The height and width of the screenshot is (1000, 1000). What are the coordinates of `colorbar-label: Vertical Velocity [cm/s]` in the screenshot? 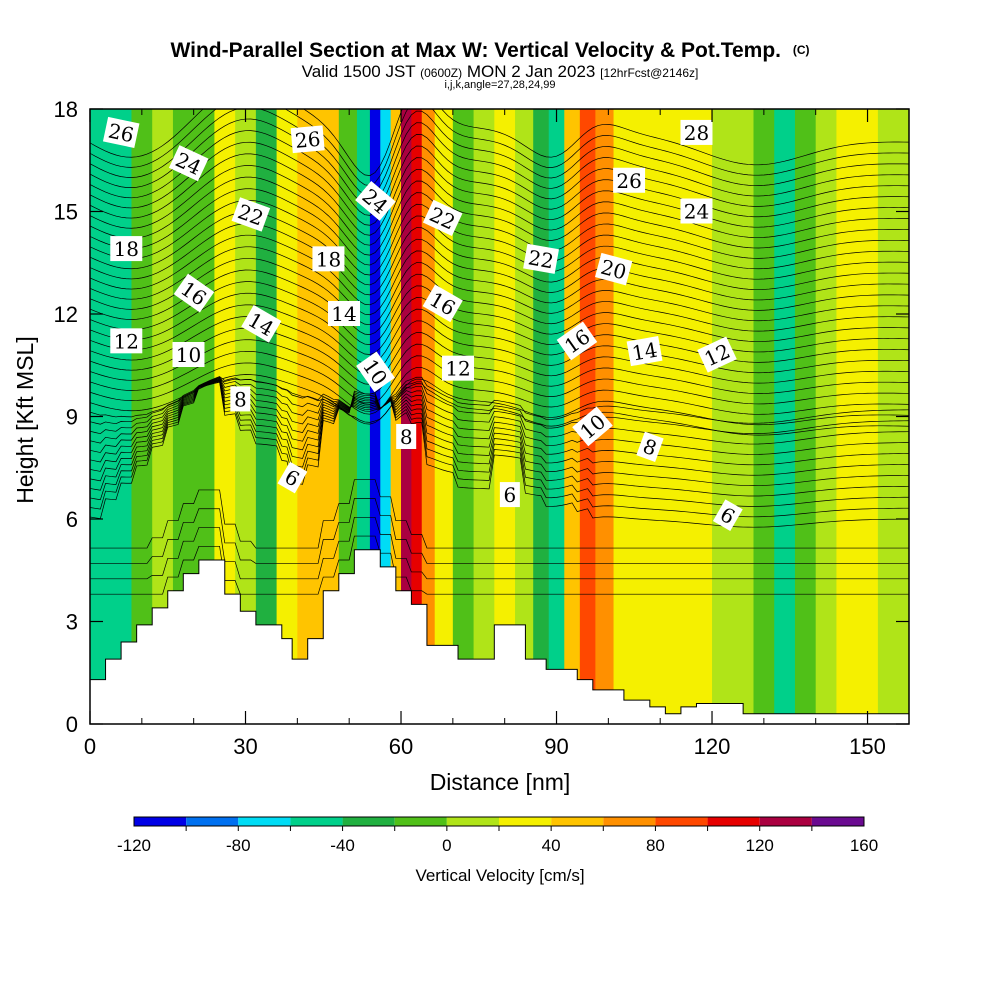 It's located at (499, 875).